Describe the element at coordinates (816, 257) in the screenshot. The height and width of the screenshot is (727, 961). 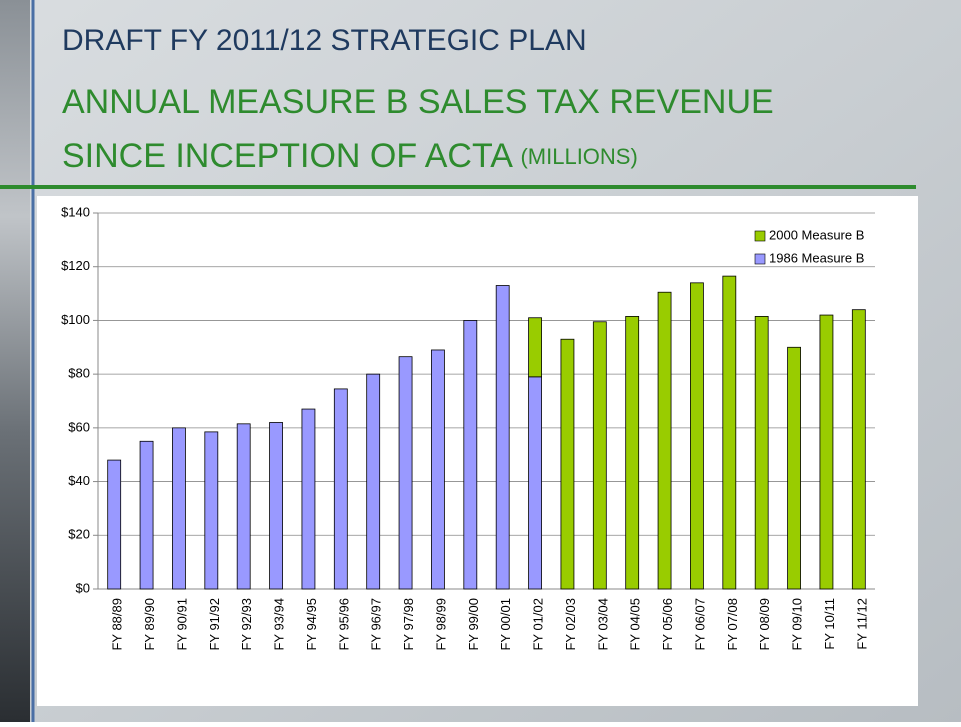
I see `legend-label: 1986 Measure B` at that location.